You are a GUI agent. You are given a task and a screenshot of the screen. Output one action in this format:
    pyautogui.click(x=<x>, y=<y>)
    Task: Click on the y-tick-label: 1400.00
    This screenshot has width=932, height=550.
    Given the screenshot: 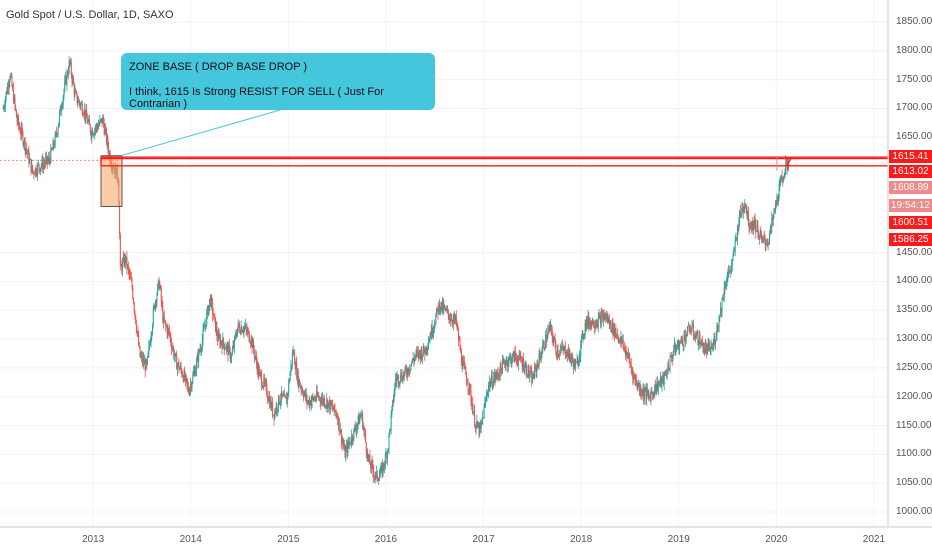 What is the action you would take?
    pyautogui.click(x=914, y=281)
    